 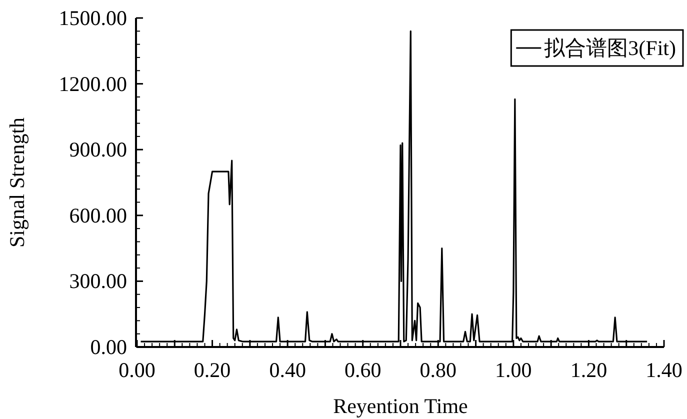 I want to click on y-tick-label: 1200.00, so click(x=92, y=84).